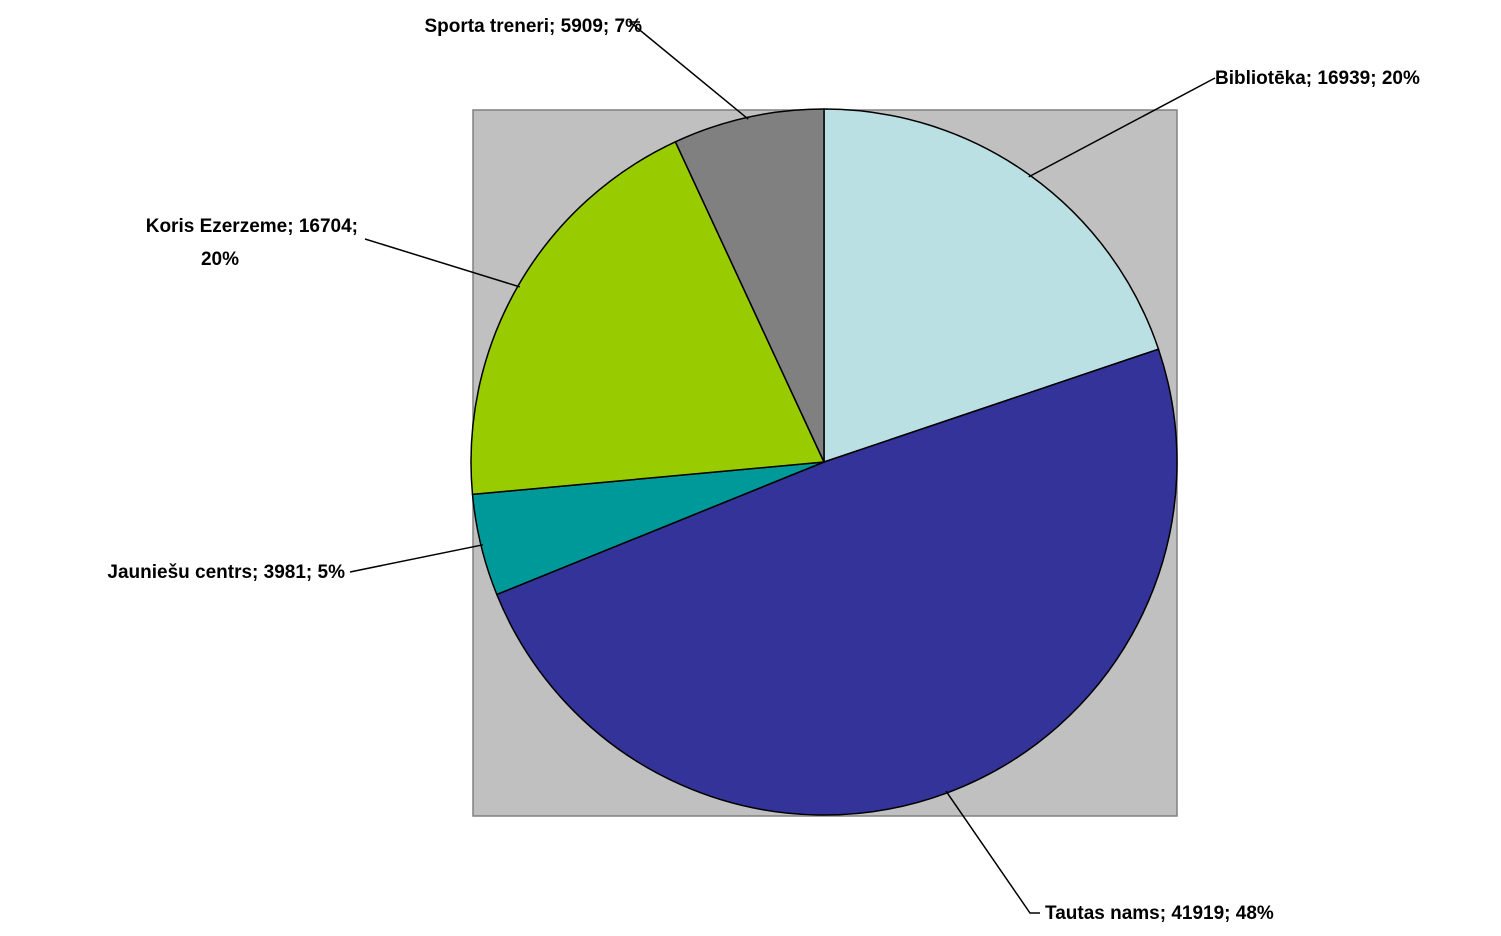  Describe the element at coordinates (533, 26) in the screenshot. I see `data-label-sporta-treneri: Sporta treneri; 5909; 7%` at that location.